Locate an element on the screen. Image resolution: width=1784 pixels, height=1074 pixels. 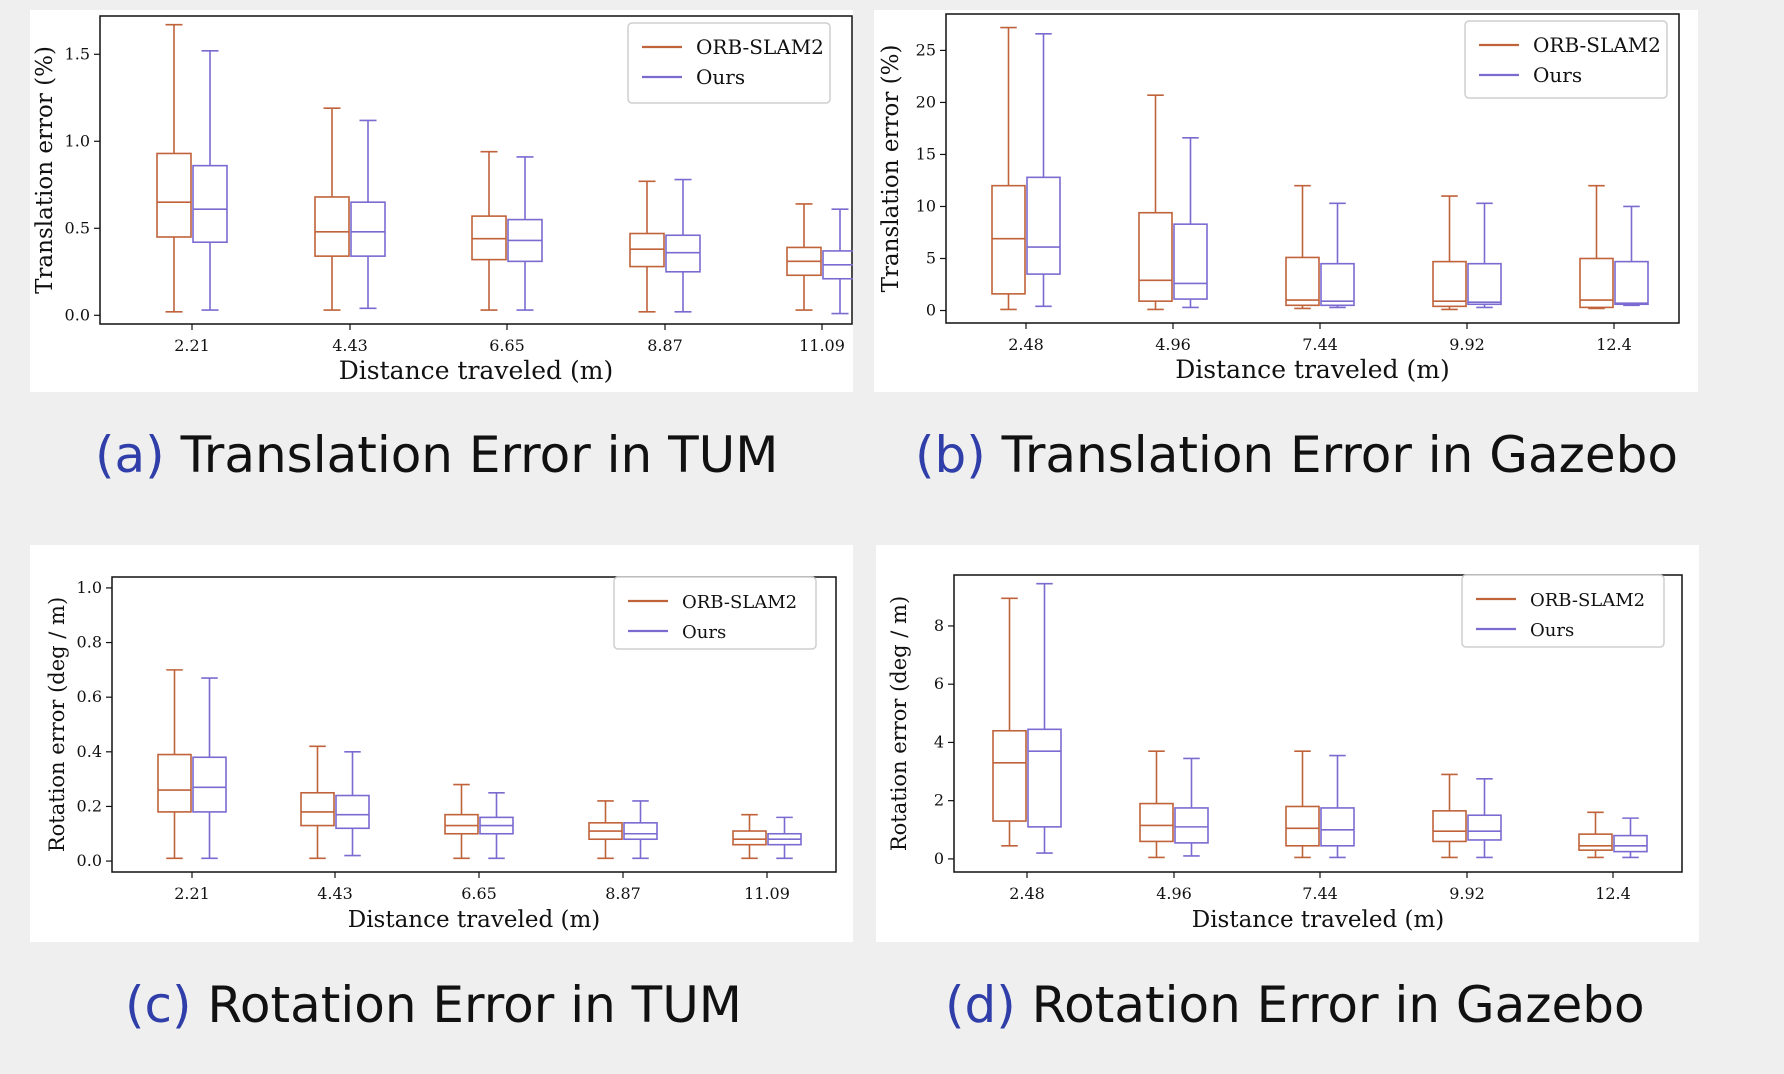
y-tick-label: 20 is located at coordinates (926, 101).